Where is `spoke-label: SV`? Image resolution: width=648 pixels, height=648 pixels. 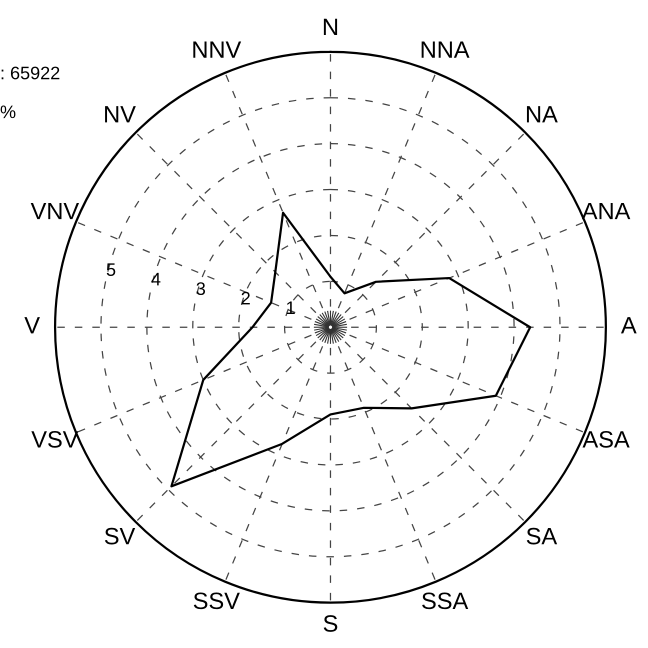 spoke-label: SV is located at coordinates (120, 536).